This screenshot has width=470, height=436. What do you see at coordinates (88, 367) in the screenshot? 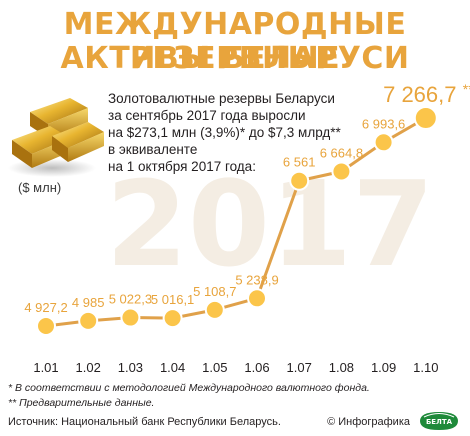
I see `x-tick-label: 1.02` at bounding box center [88, 367].